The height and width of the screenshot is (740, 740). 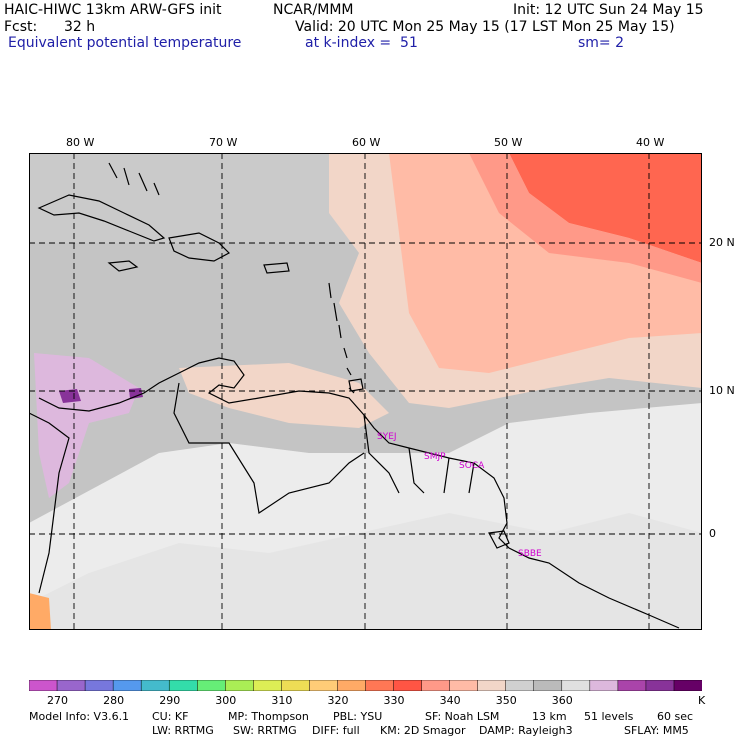 I want to click on station-label: SMJP, so click(x=435, y=457).